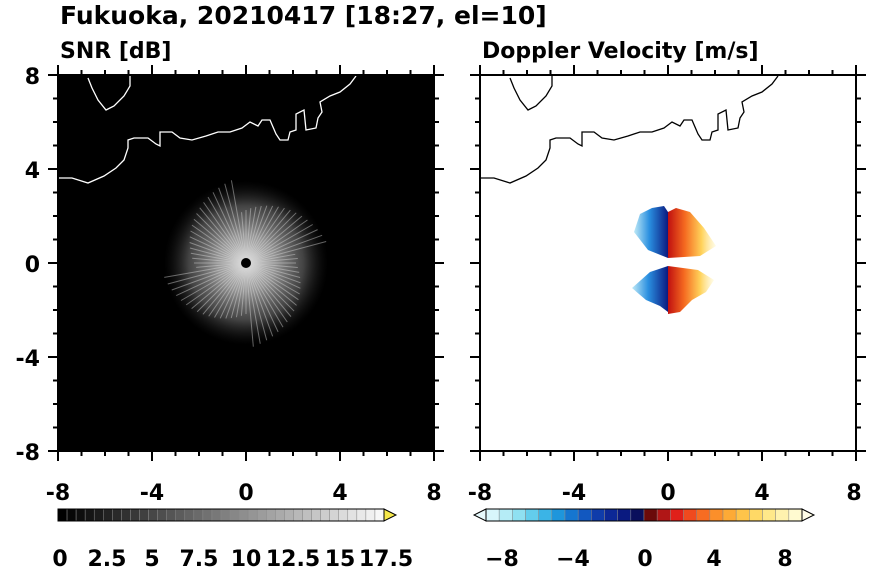 The height and width of the screenshot is (570, 870). What do you see at coordinates (109, 93) in the screenshot?
I see `snr-coastline-north` at bounding box center [109, 93].